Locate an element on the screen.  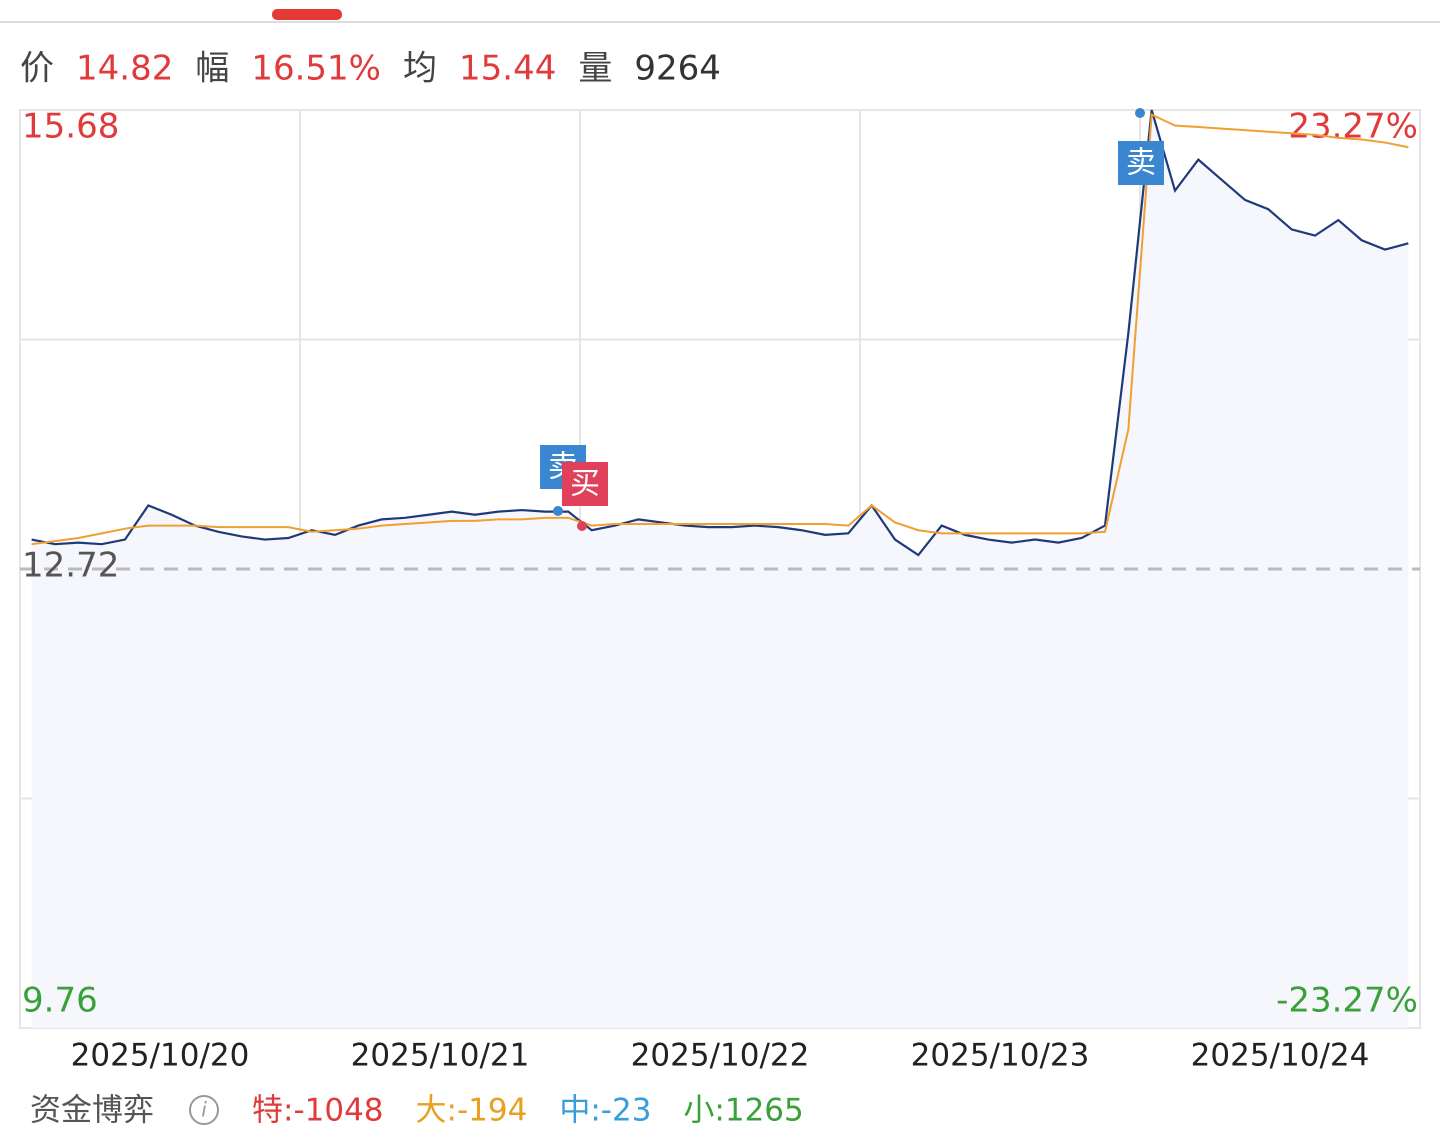
header-label: 均 is located at coordinates (420, 69).